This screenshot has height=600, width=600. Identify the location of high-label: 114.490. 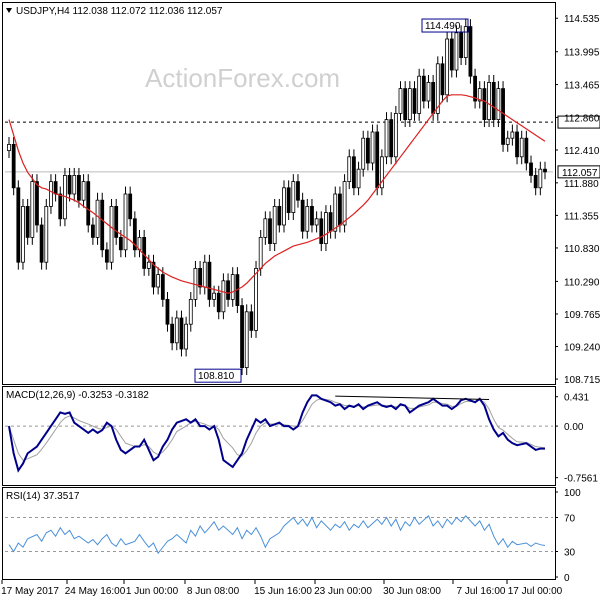
(443, 26).